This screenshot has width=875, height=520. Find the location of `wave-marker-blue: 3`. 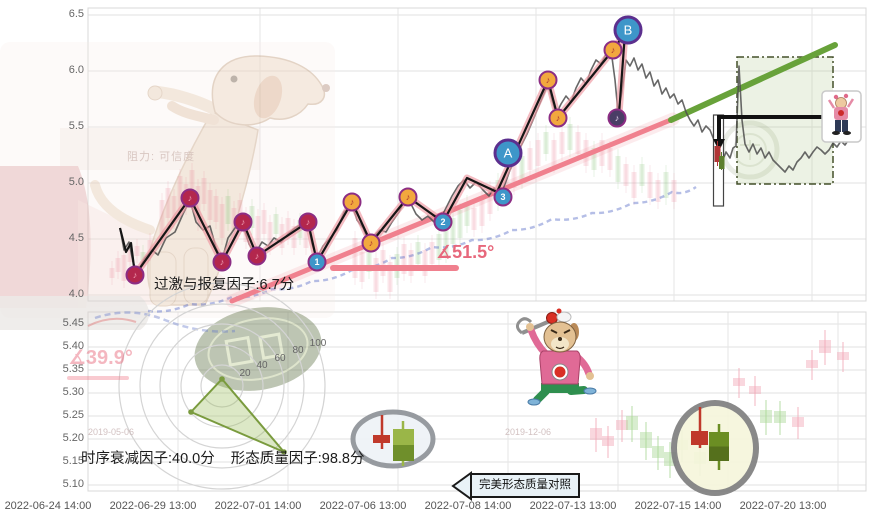

wave-marker-blue: 3 is located at coordinates (503, 197).